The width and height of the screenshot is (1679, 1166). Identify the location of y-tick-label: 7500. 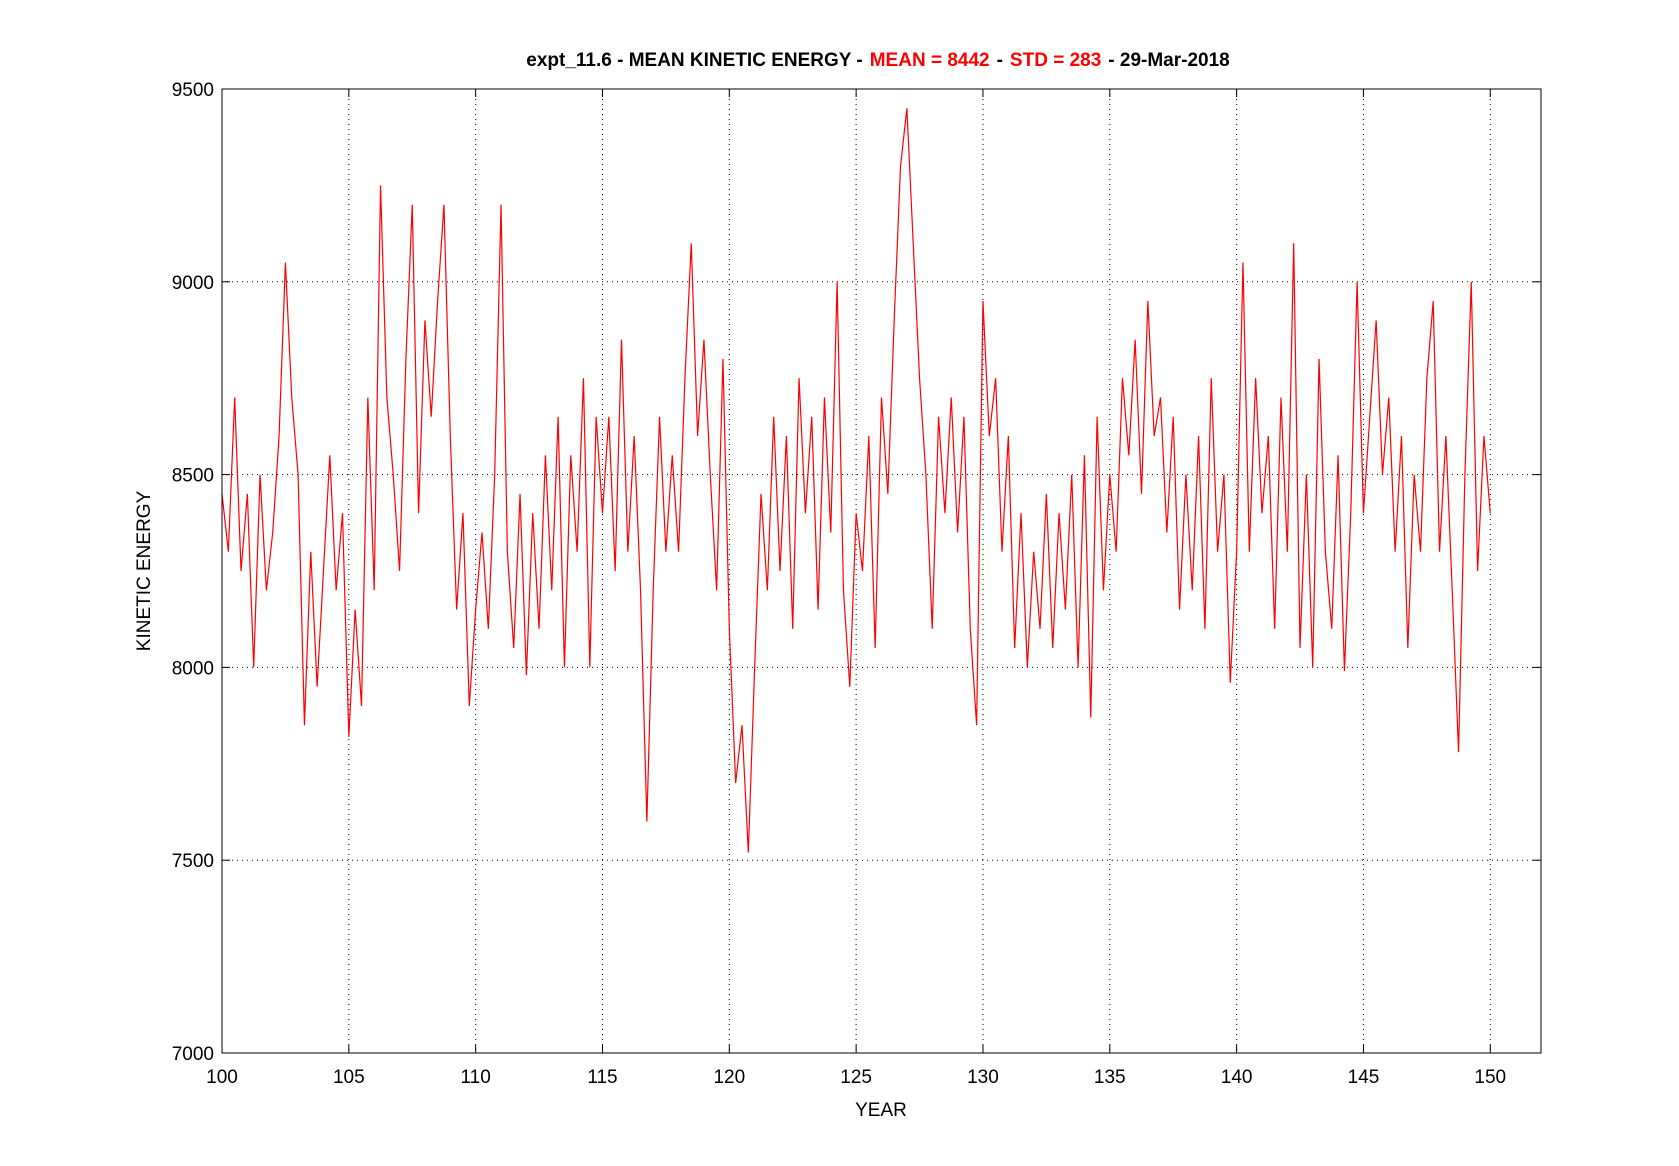
(193, 861).